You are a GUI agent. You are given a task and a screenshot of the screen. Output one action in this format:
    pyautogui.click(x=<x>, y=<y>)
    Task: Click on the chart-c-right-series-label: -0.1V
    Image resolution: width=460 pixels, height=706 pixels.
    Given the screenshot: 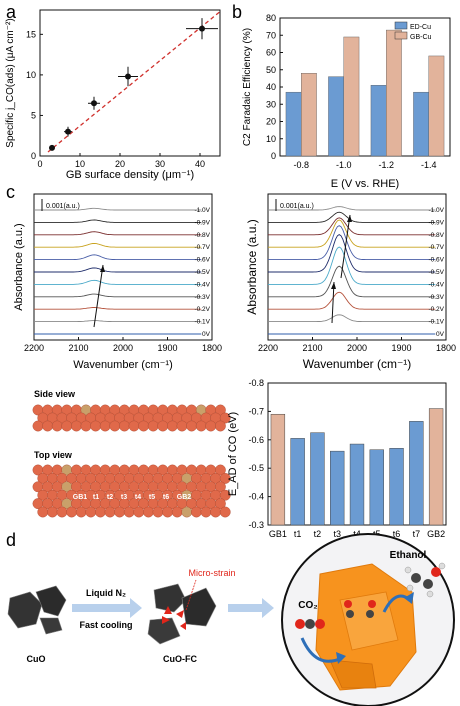 What is the action you would take?
    pyautogui.click(x=436, y=322)
    